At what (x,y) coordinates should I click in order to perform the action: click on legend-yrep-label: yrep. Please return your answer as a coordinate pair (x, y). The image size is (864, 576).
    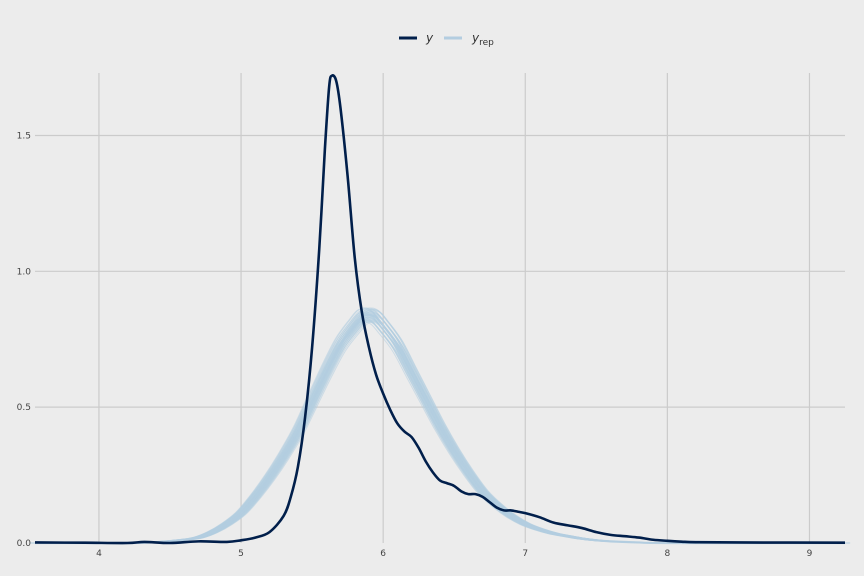
    Looking at the image, I should click on (482, 39).